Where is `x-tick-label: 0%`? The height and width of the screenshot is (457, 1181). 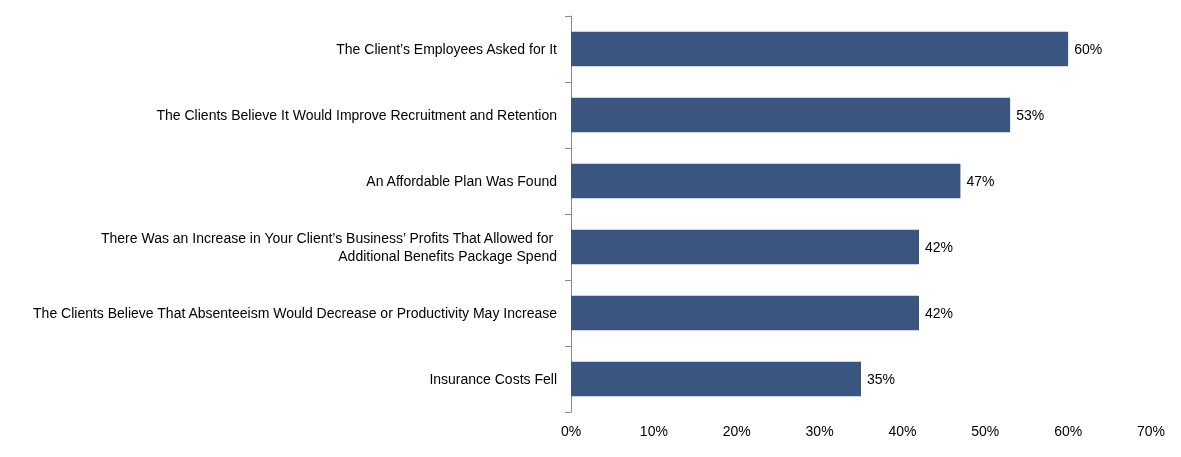 x-tick-label: 0% is located at coordinates (571, 431).